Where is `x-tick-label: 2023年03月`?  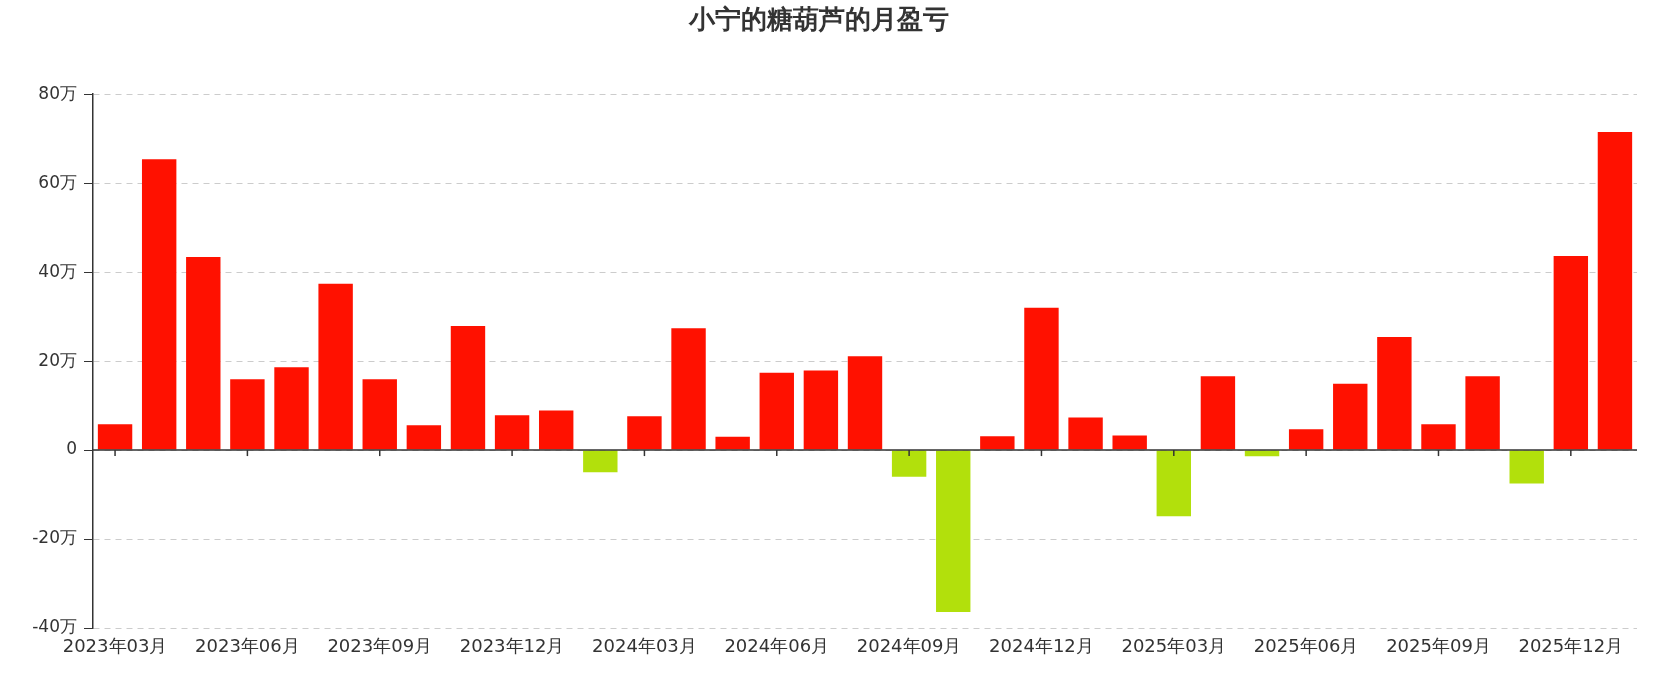 x-tick-label: 2023年03月 is located at coordinates (115, 646).